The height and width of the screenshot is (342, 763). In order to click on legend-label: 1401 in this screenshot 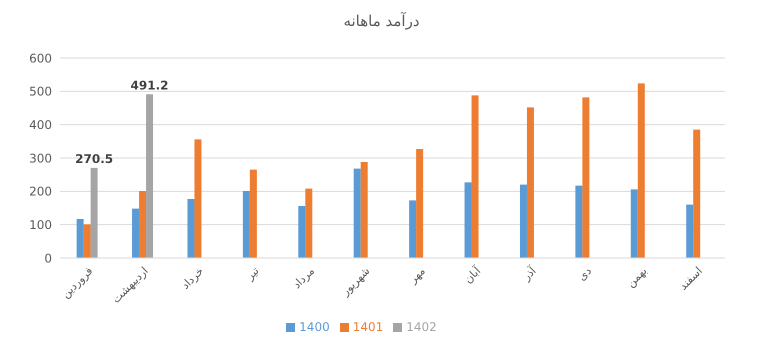, I will do `click(368, 327)`.